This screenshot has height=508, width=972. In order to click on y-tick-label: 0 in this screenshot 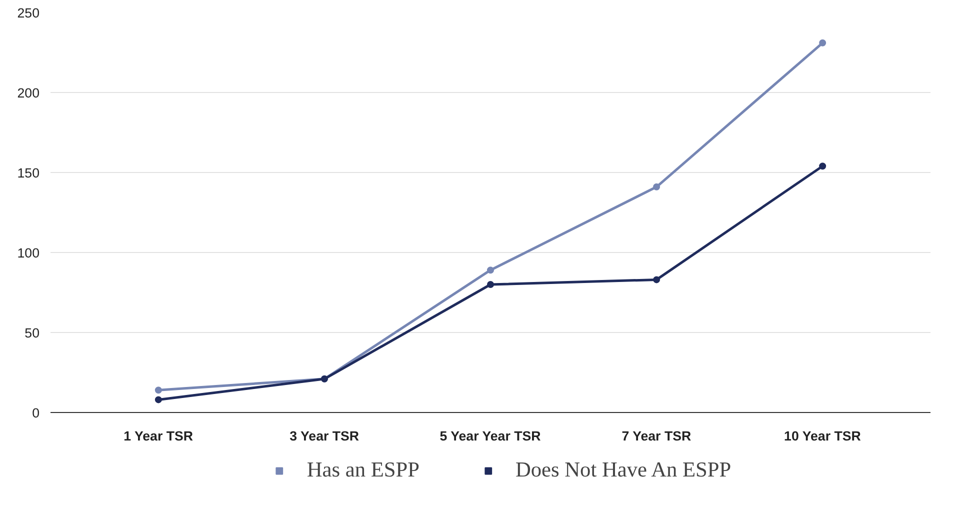, I will do `click(36, 413)`.